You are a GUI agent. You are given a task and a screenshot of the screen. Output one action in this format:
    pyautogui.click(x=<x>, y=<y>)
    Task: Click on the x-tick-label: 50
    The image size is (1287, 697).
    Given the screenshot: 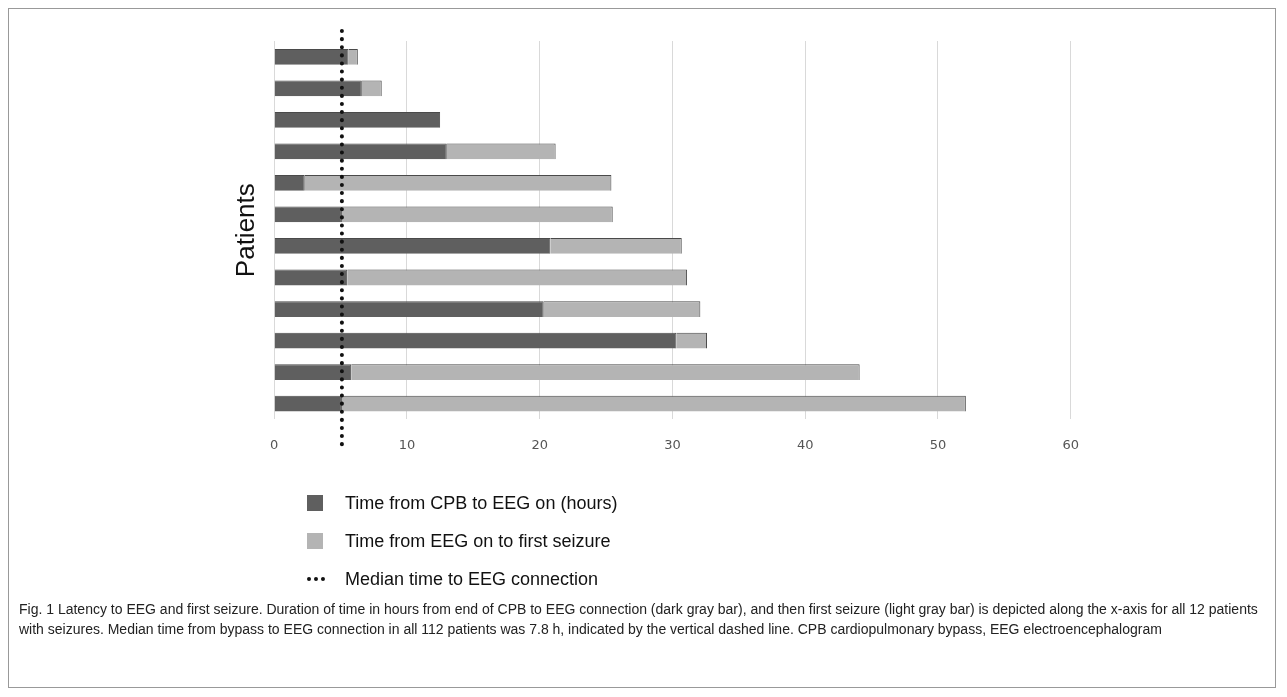 What is the action you would take?
    pyautogui.click(x=938, y=444)
    